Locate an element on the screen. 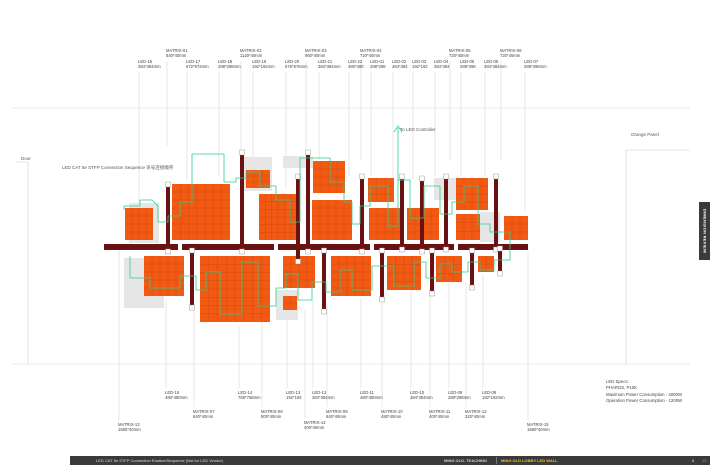 Image resolution: width=710 pixels, height=475 pixels. specs-model: PHAROS, P10K is located at coordinates (644, 388).